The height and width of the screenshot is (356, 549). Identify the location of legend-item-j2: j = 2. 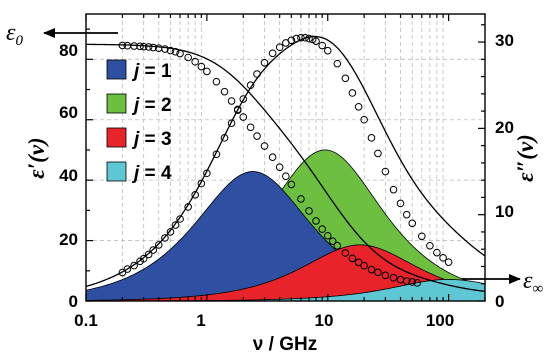
(139, 104).